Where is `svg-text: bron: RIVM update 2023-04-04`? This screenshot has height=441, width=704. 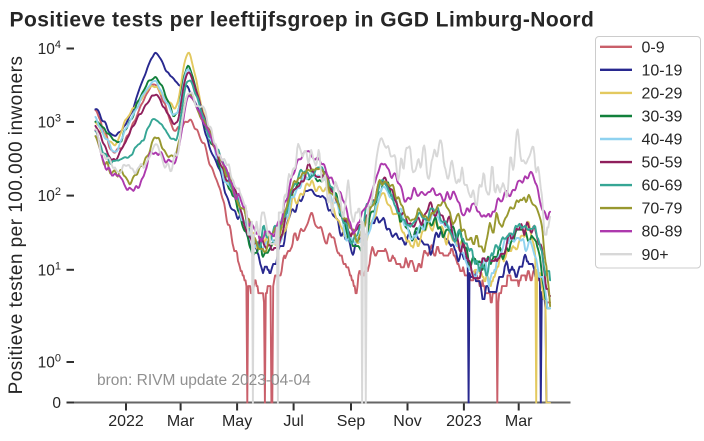 svg-text: bron: RIVM update 2023-04-04 is located at coordinates (204, 380).